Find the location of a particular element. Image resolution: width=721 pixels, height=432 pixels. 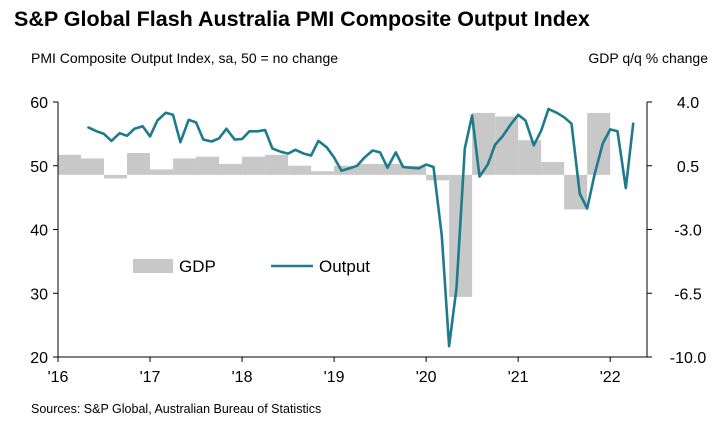

legend-output-label: Output is located at coordinates (344, 266).